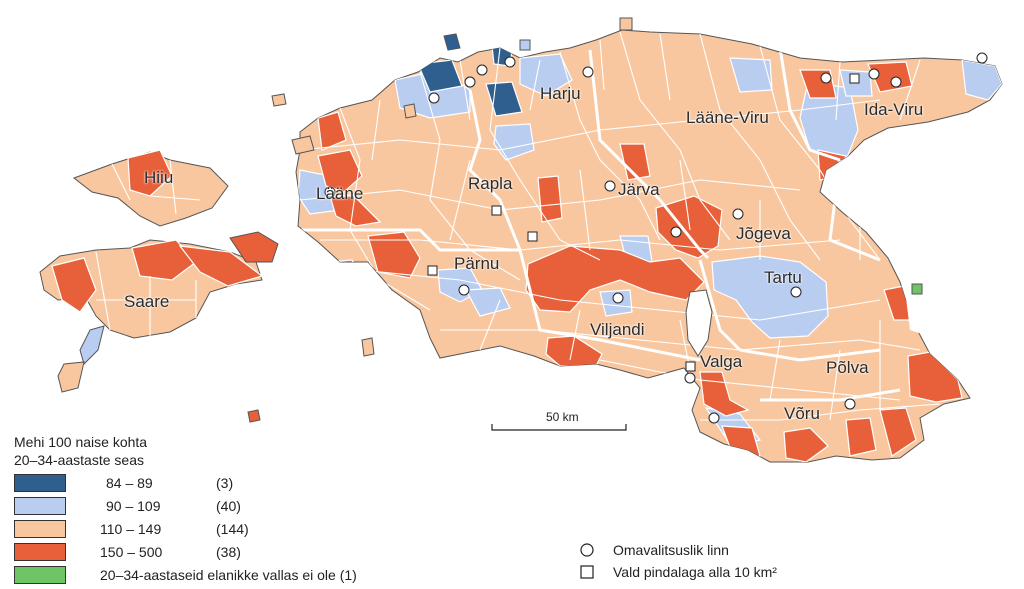 The height and width of the screenshot is (589, 1024). Describe the element at coordinates (770, 297) in the screenshot. I see `mun-tartu` at that location.